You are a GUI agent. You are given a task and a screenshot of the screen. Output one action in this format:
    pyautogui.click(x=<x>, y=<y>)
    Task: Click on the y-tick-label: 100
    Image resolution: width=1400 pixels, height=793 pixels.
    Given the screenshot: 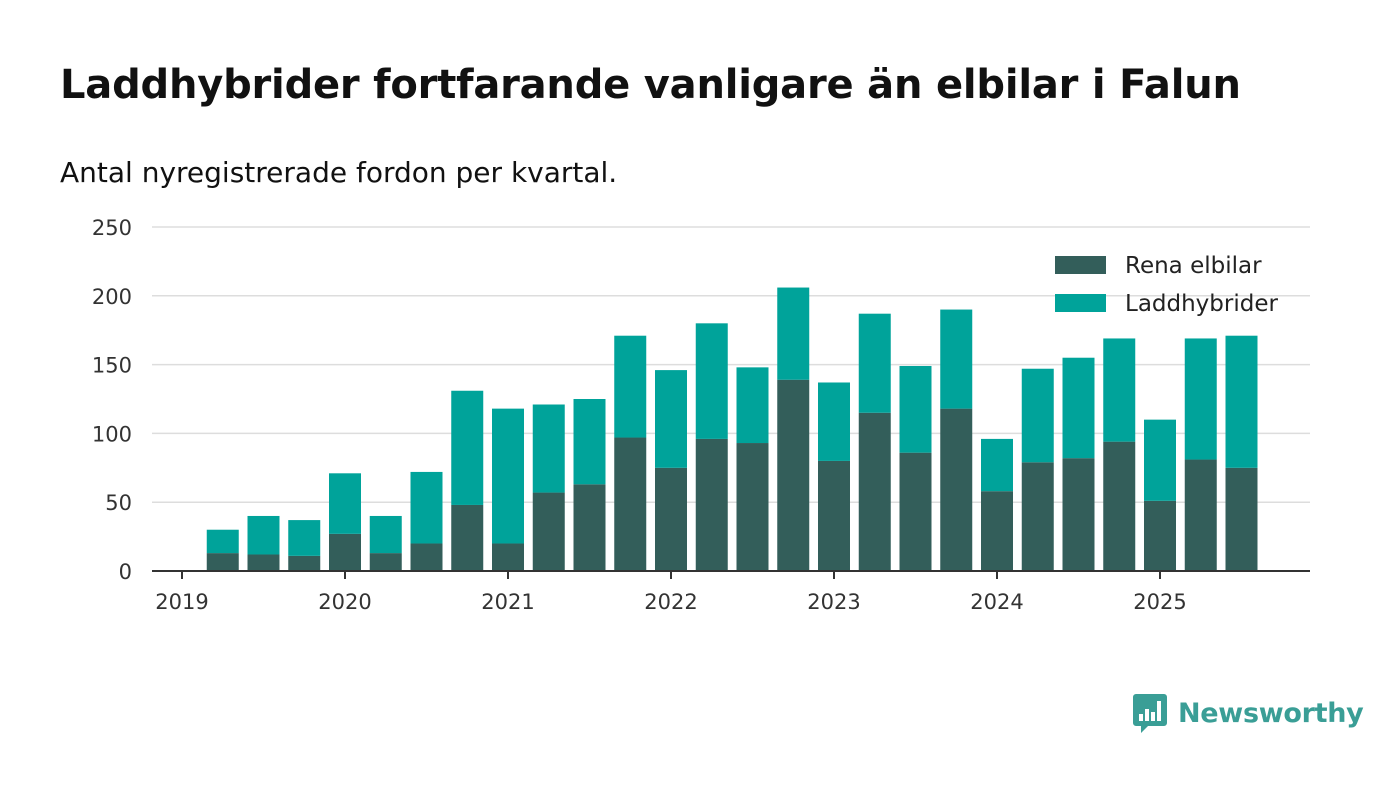 What is the action you would take?
    pyautogui.click(x=112, y=434)
    